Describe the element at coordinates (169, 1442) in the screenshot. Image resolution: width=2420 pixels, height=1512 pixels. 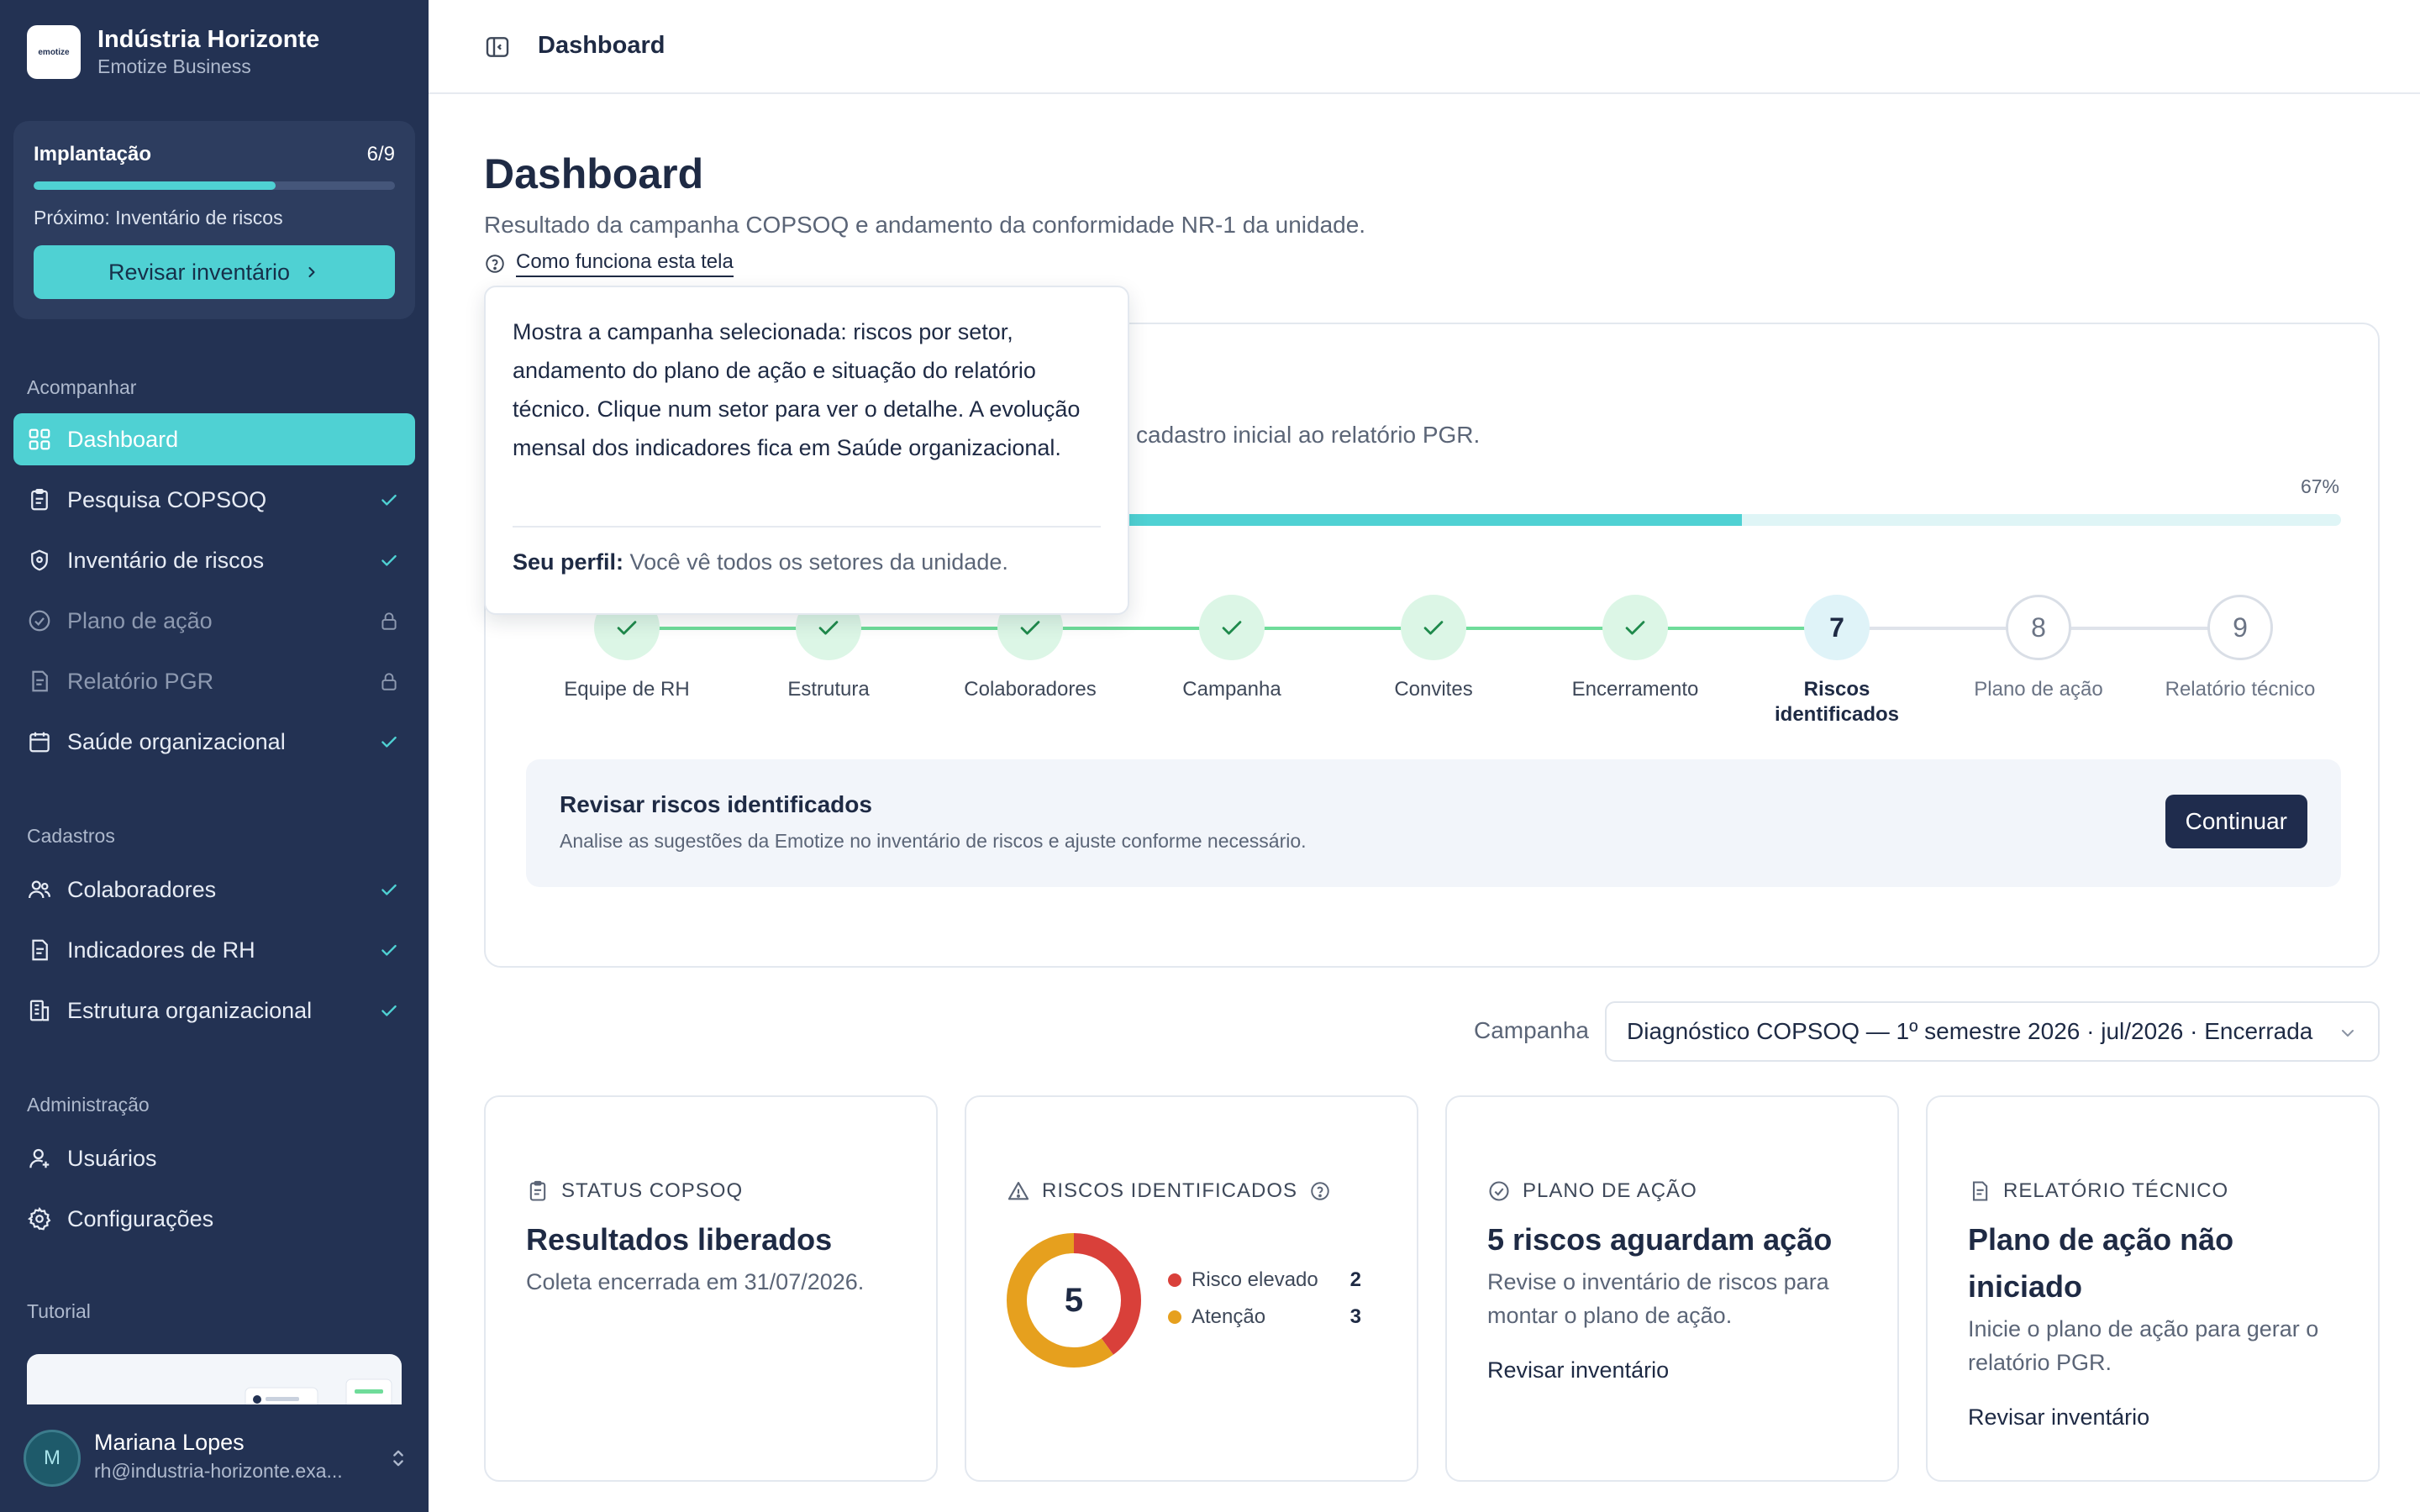
I see `user-name: Mariana Lopes` at that location.